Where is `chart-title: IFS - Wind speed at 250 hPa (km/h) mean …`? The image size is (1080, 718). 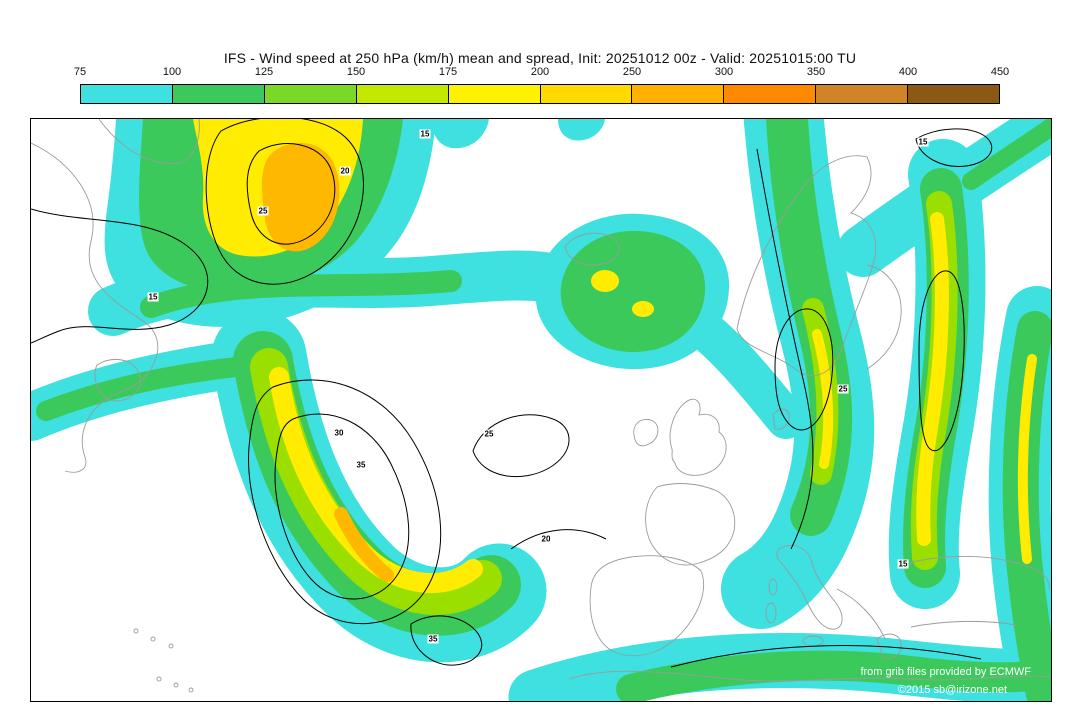
chart-title: IFS - Wind speed at 250 hPa (km/h) mean … is located at coordinates (540, 58).